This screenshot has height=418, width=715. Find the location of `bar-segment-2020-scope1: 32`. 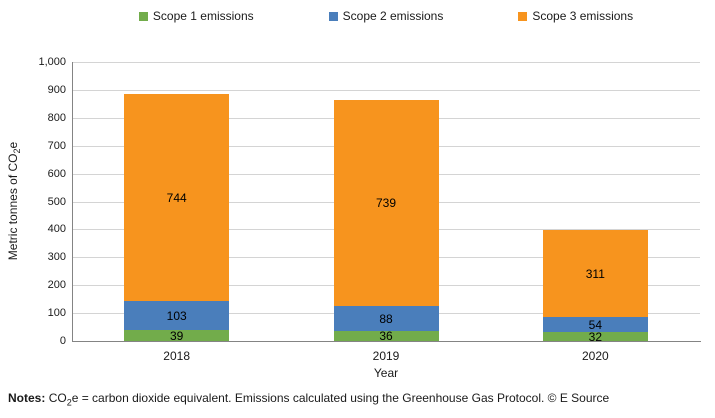

bar-segment-2020-scope1: 32 is located at coordinates (595, 336).